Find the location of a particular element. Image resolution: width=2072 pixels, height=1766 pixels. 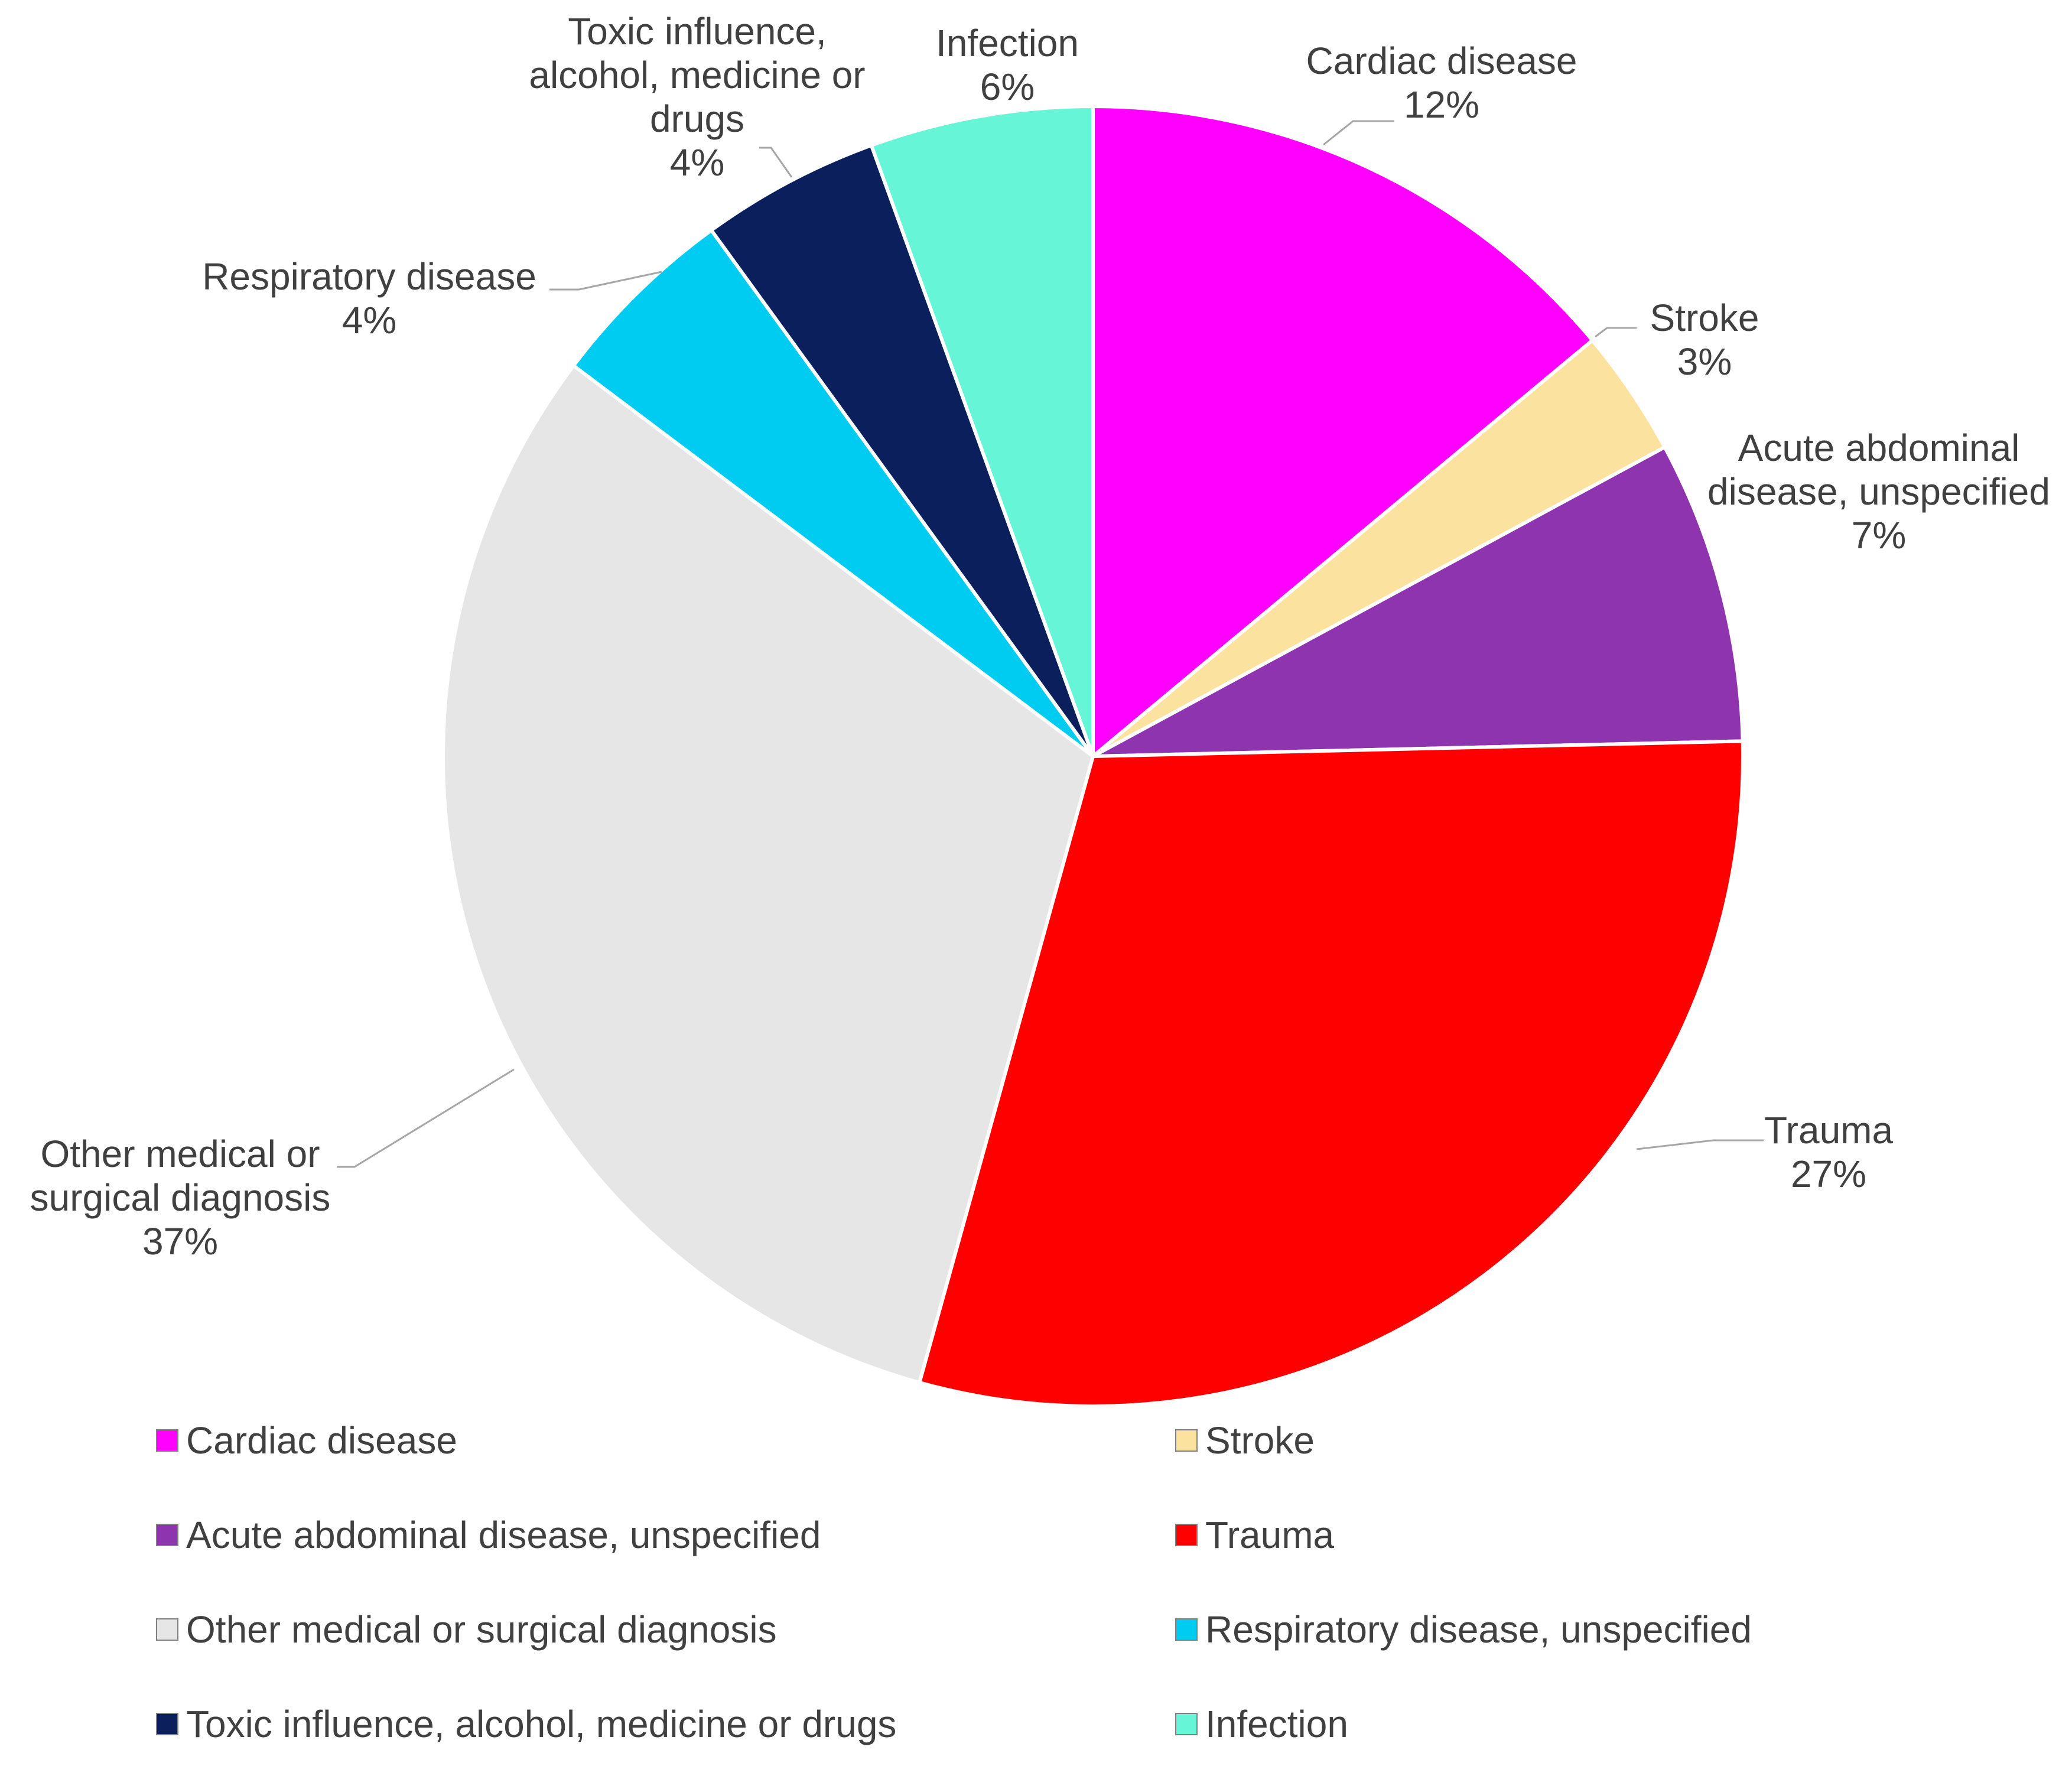

slice-infection is located at coordinates (982, 431).